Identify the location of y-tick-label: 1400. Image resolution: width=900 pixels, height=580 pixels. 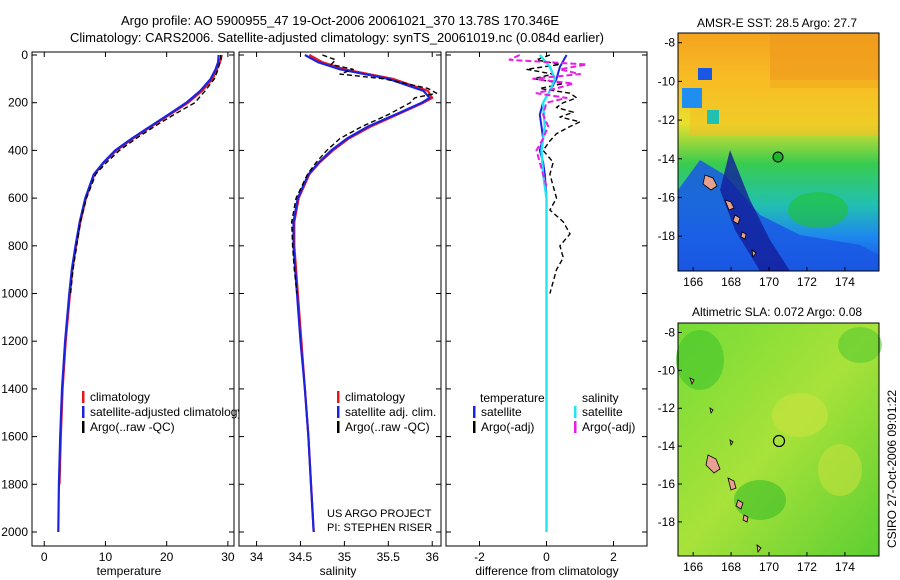
(14, 389).